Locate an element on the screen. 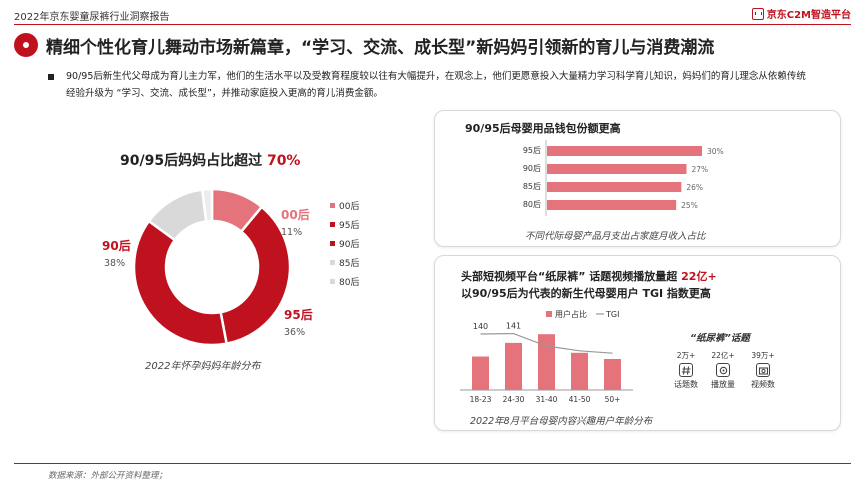 Image resolution: width=865 pixels, height=493 pixels. donut-label-95: 95后 36% is located at coordinates (298, 322).